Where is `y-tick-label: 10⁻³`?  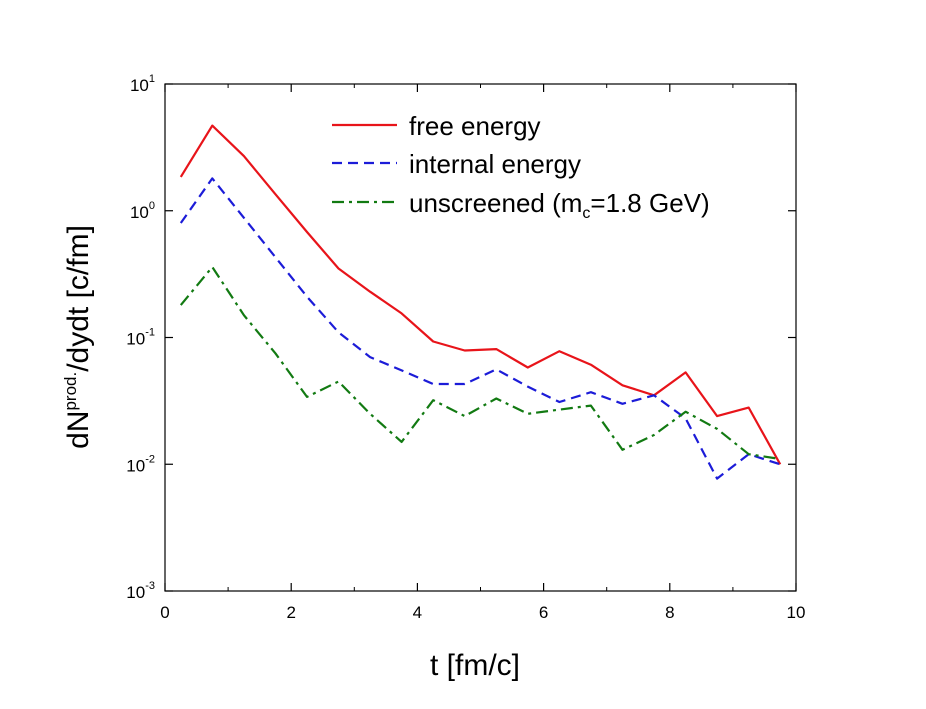 y-tick-label: 10⁻³ is located at coordinates (140, 591).